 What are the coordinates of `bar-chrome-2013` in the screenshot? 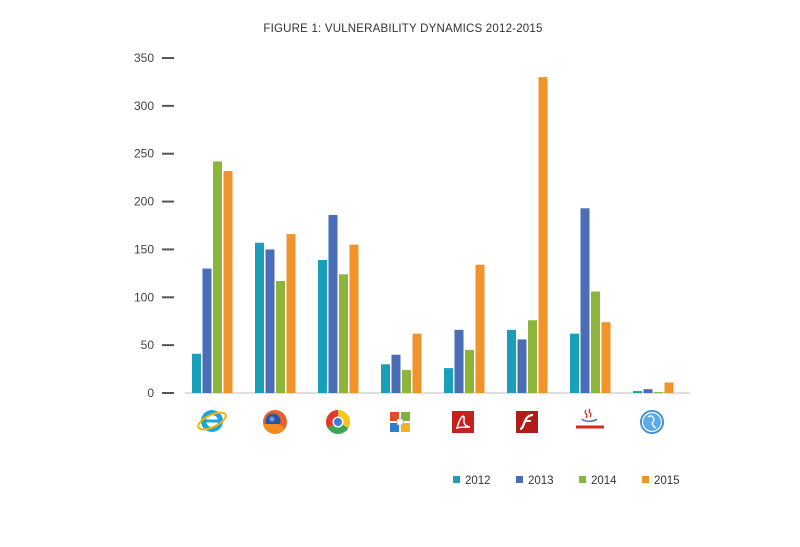 It's located at (333, 303).